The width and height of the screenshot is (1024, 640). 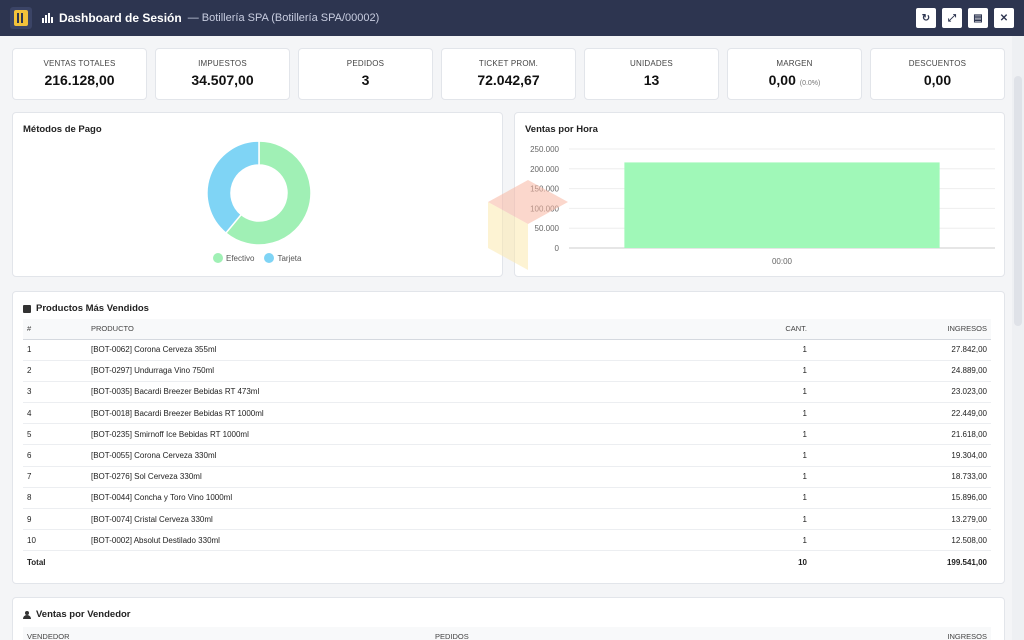 I want to click on table-row: 7 [BOT-0276] Sol Cerveza 330ml 1 18.733,00, so click(x=507, y=477).